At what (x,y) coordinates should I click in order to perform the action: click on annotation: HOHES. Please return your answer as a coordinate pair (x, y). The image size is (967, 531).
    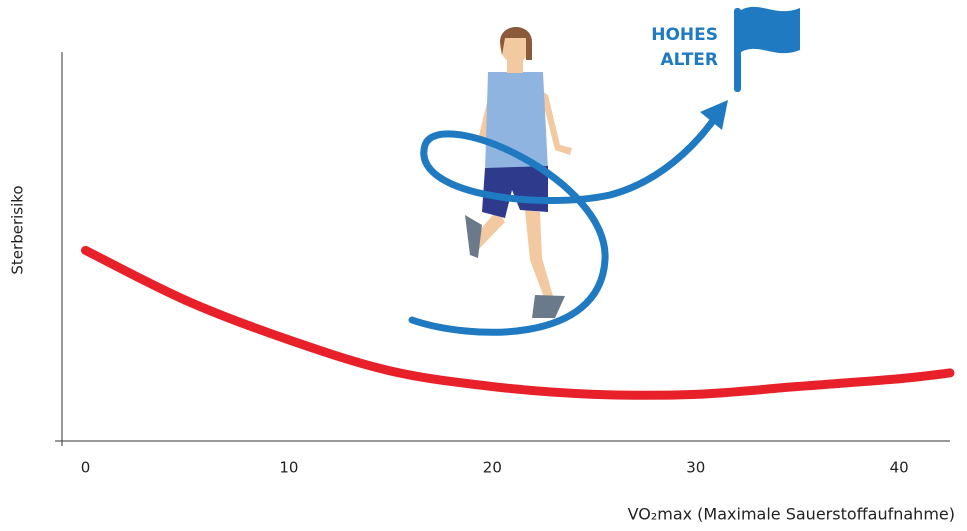
    Looking at the image, I should click on (684, 35).